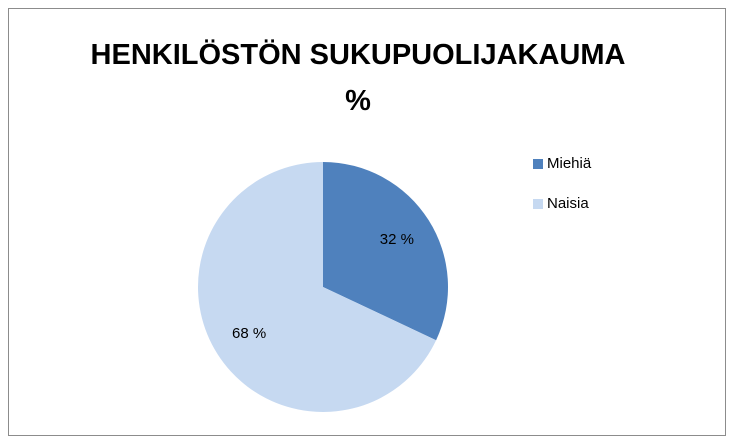 The width and height of the screenshot is (736, 445). What do you see at coordinates (358, 78) in the screenshot?
I see `chart-title: HENKILÖSTÖN SUKUPUOLIJAKAUMA %` at bounding box center [358, 78].